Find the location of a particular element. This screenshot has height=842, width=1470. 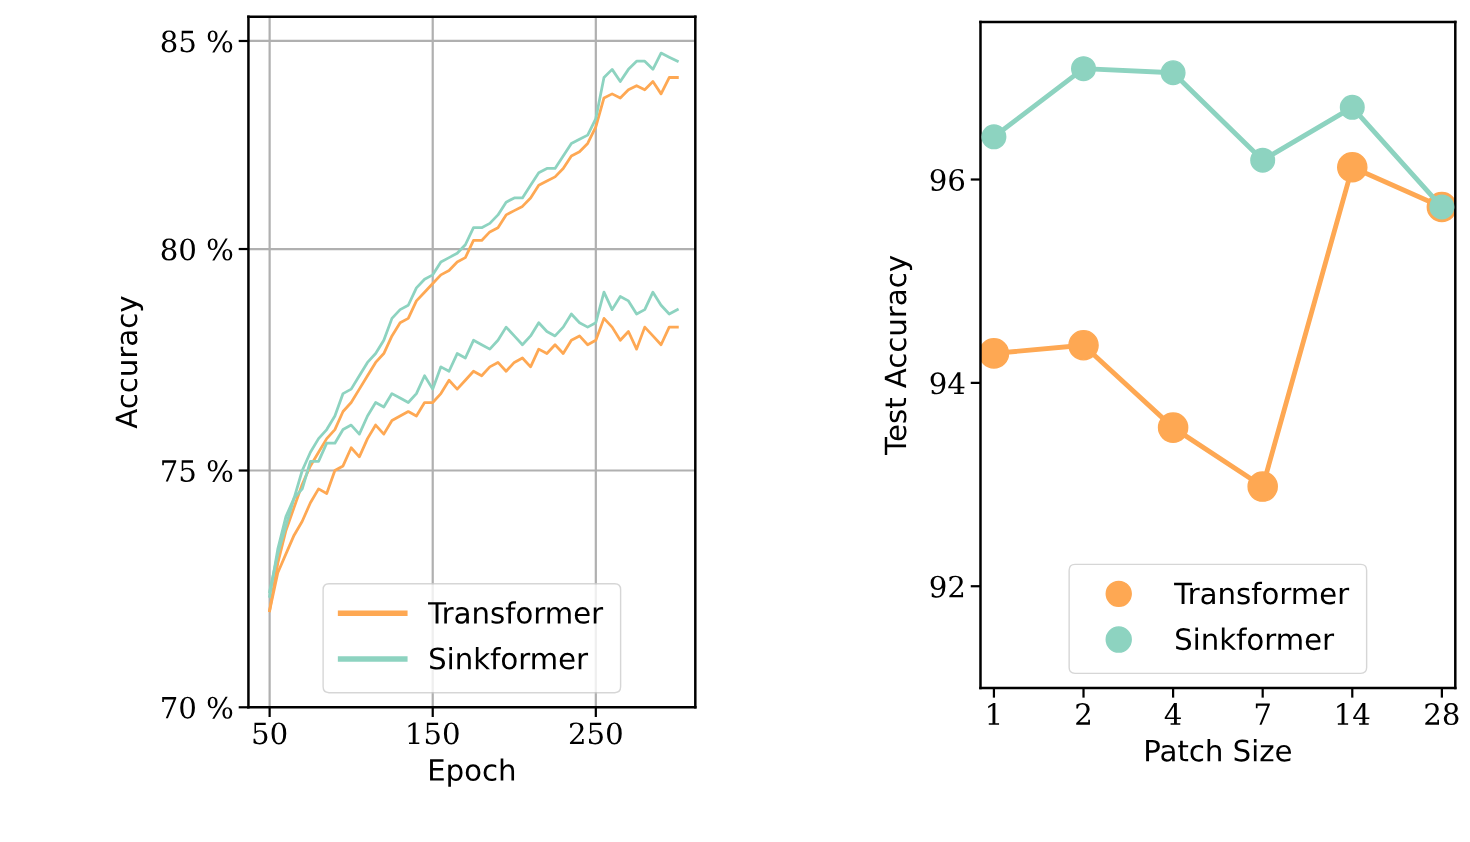

x-tick-label: 1 is located at coordinates (994, 714).